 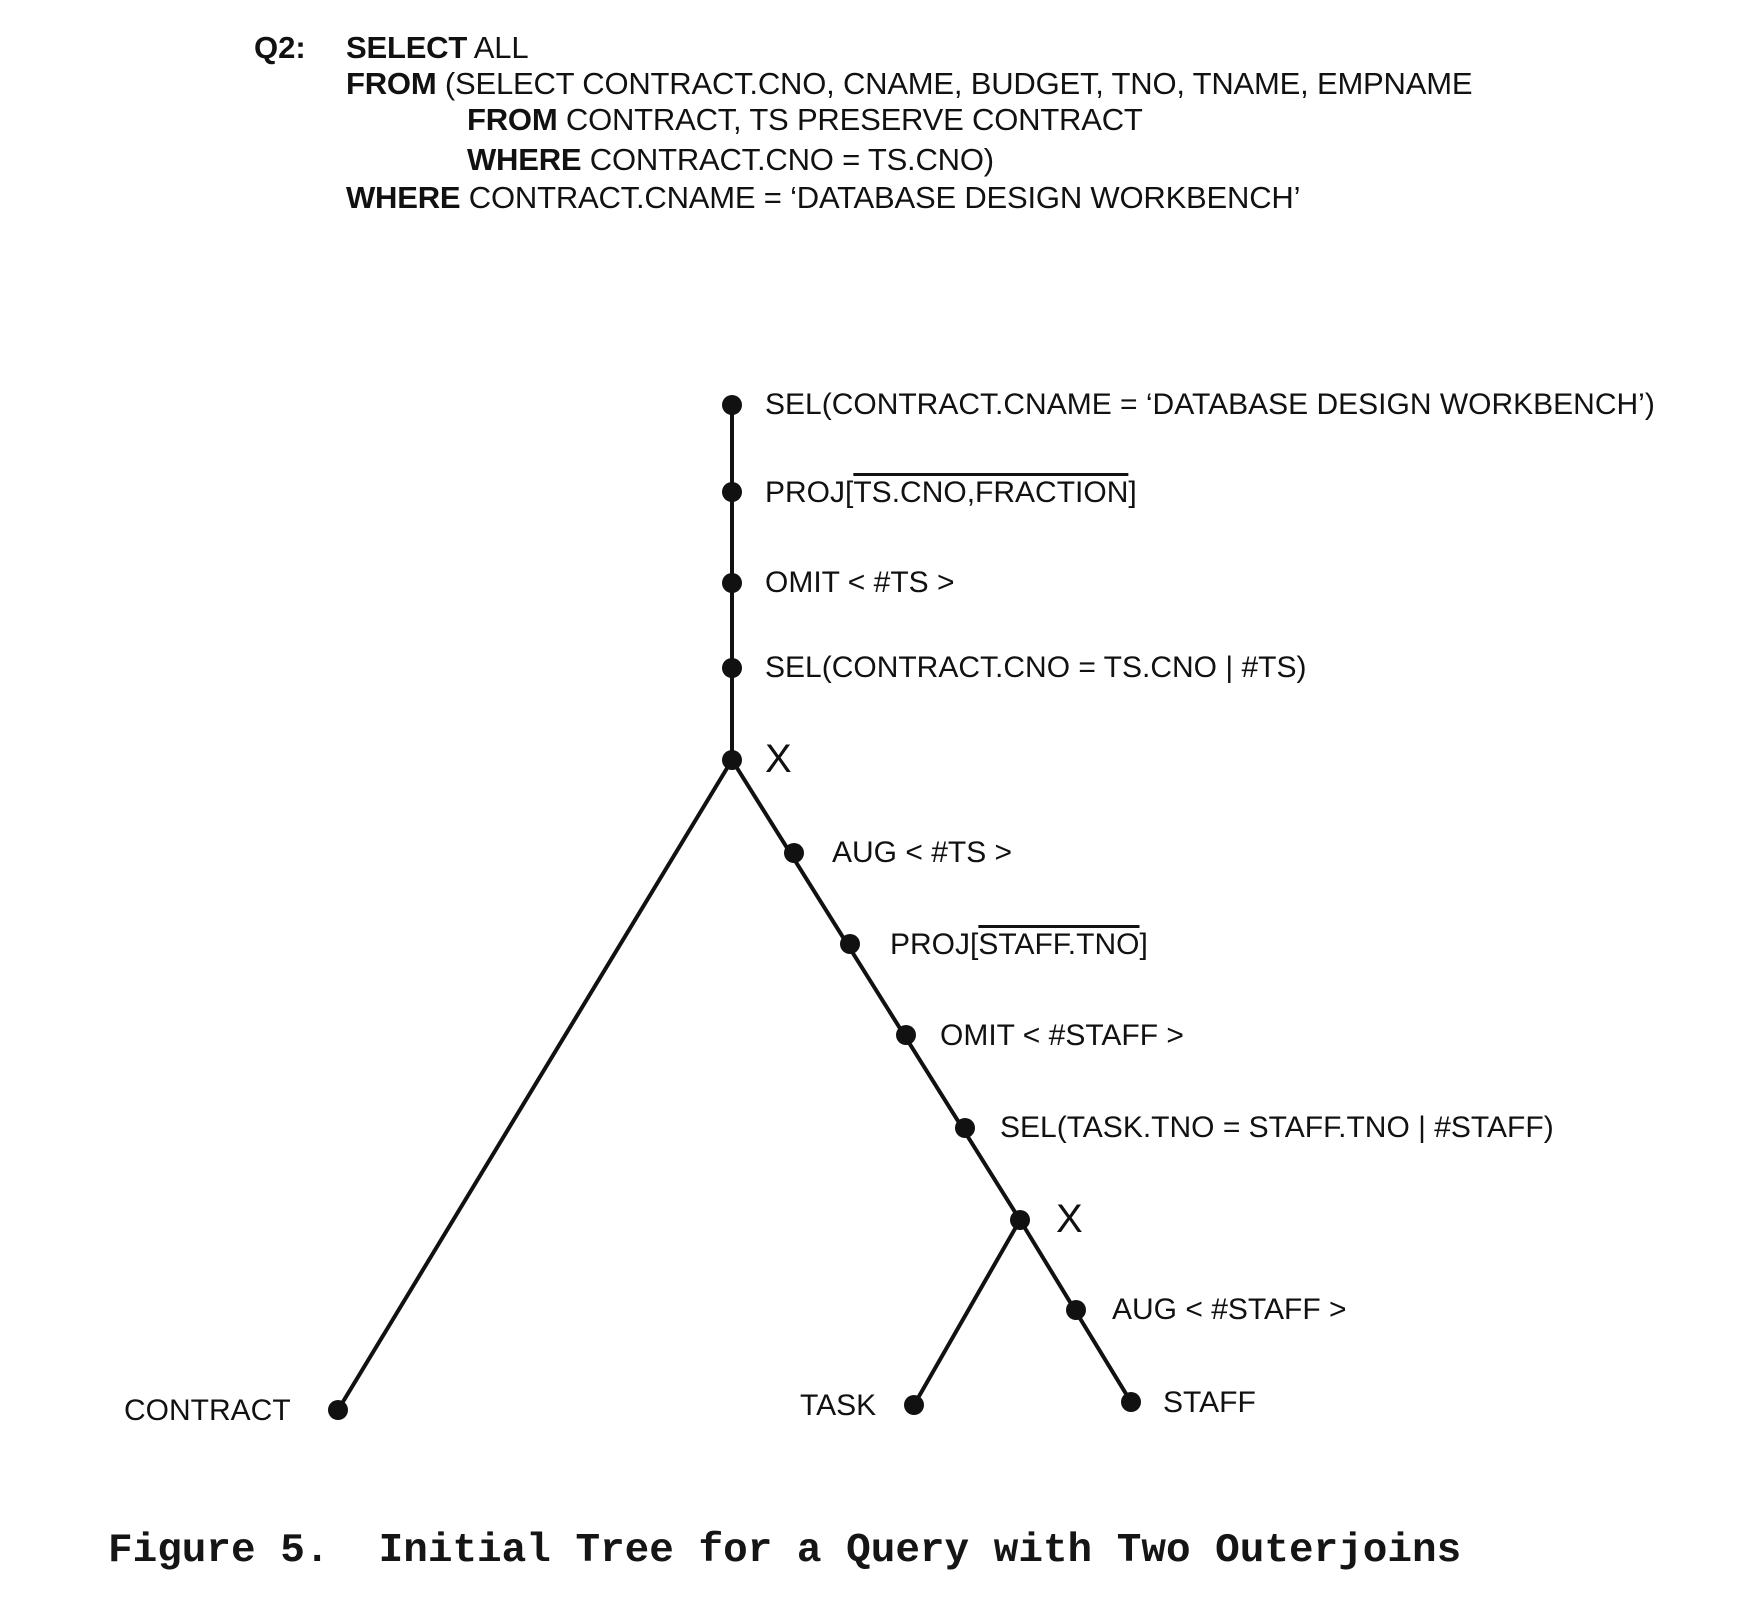 I want to click on query-keyword: SELECT, so click(x=407, y=47).